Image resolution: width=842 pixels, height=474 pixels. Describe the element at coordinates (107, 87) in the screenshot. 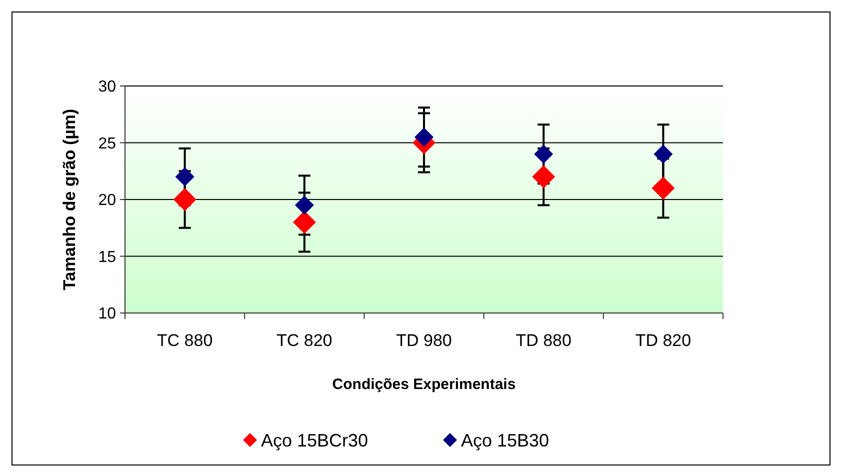

I see `y-tick-label: 30` at that location.